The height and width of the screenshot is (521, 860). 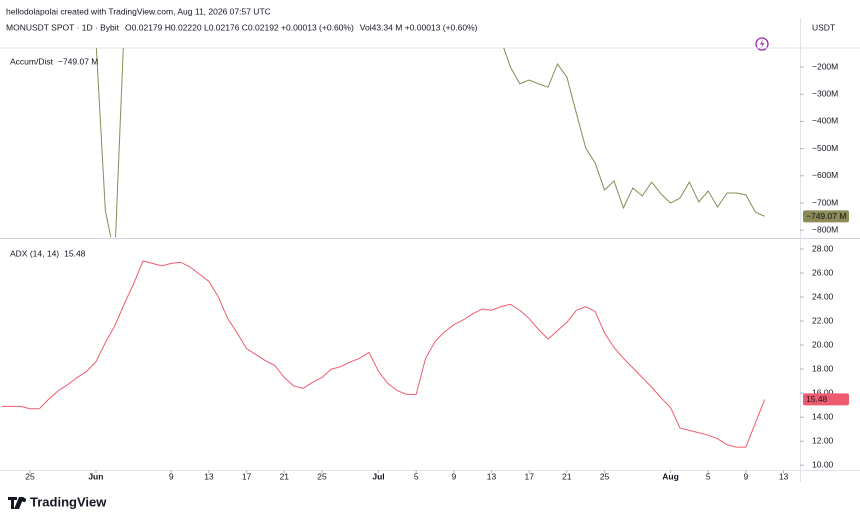 What do you see at coordinates (34, 253) in the screenshot?
I see `indicator-title: ADX (14, 14)` at bounding box center [34, 253].